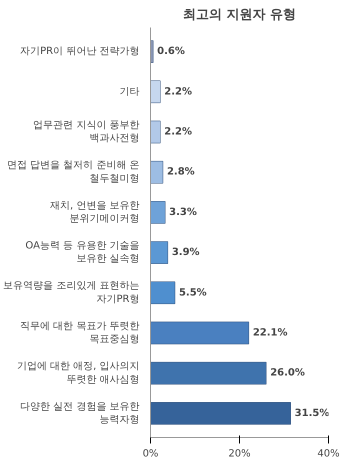 The image size is (364, 462). Describe the element at coordinates (130, 92) in the screenshot. I see `y-tick-label: 기타` at that location.